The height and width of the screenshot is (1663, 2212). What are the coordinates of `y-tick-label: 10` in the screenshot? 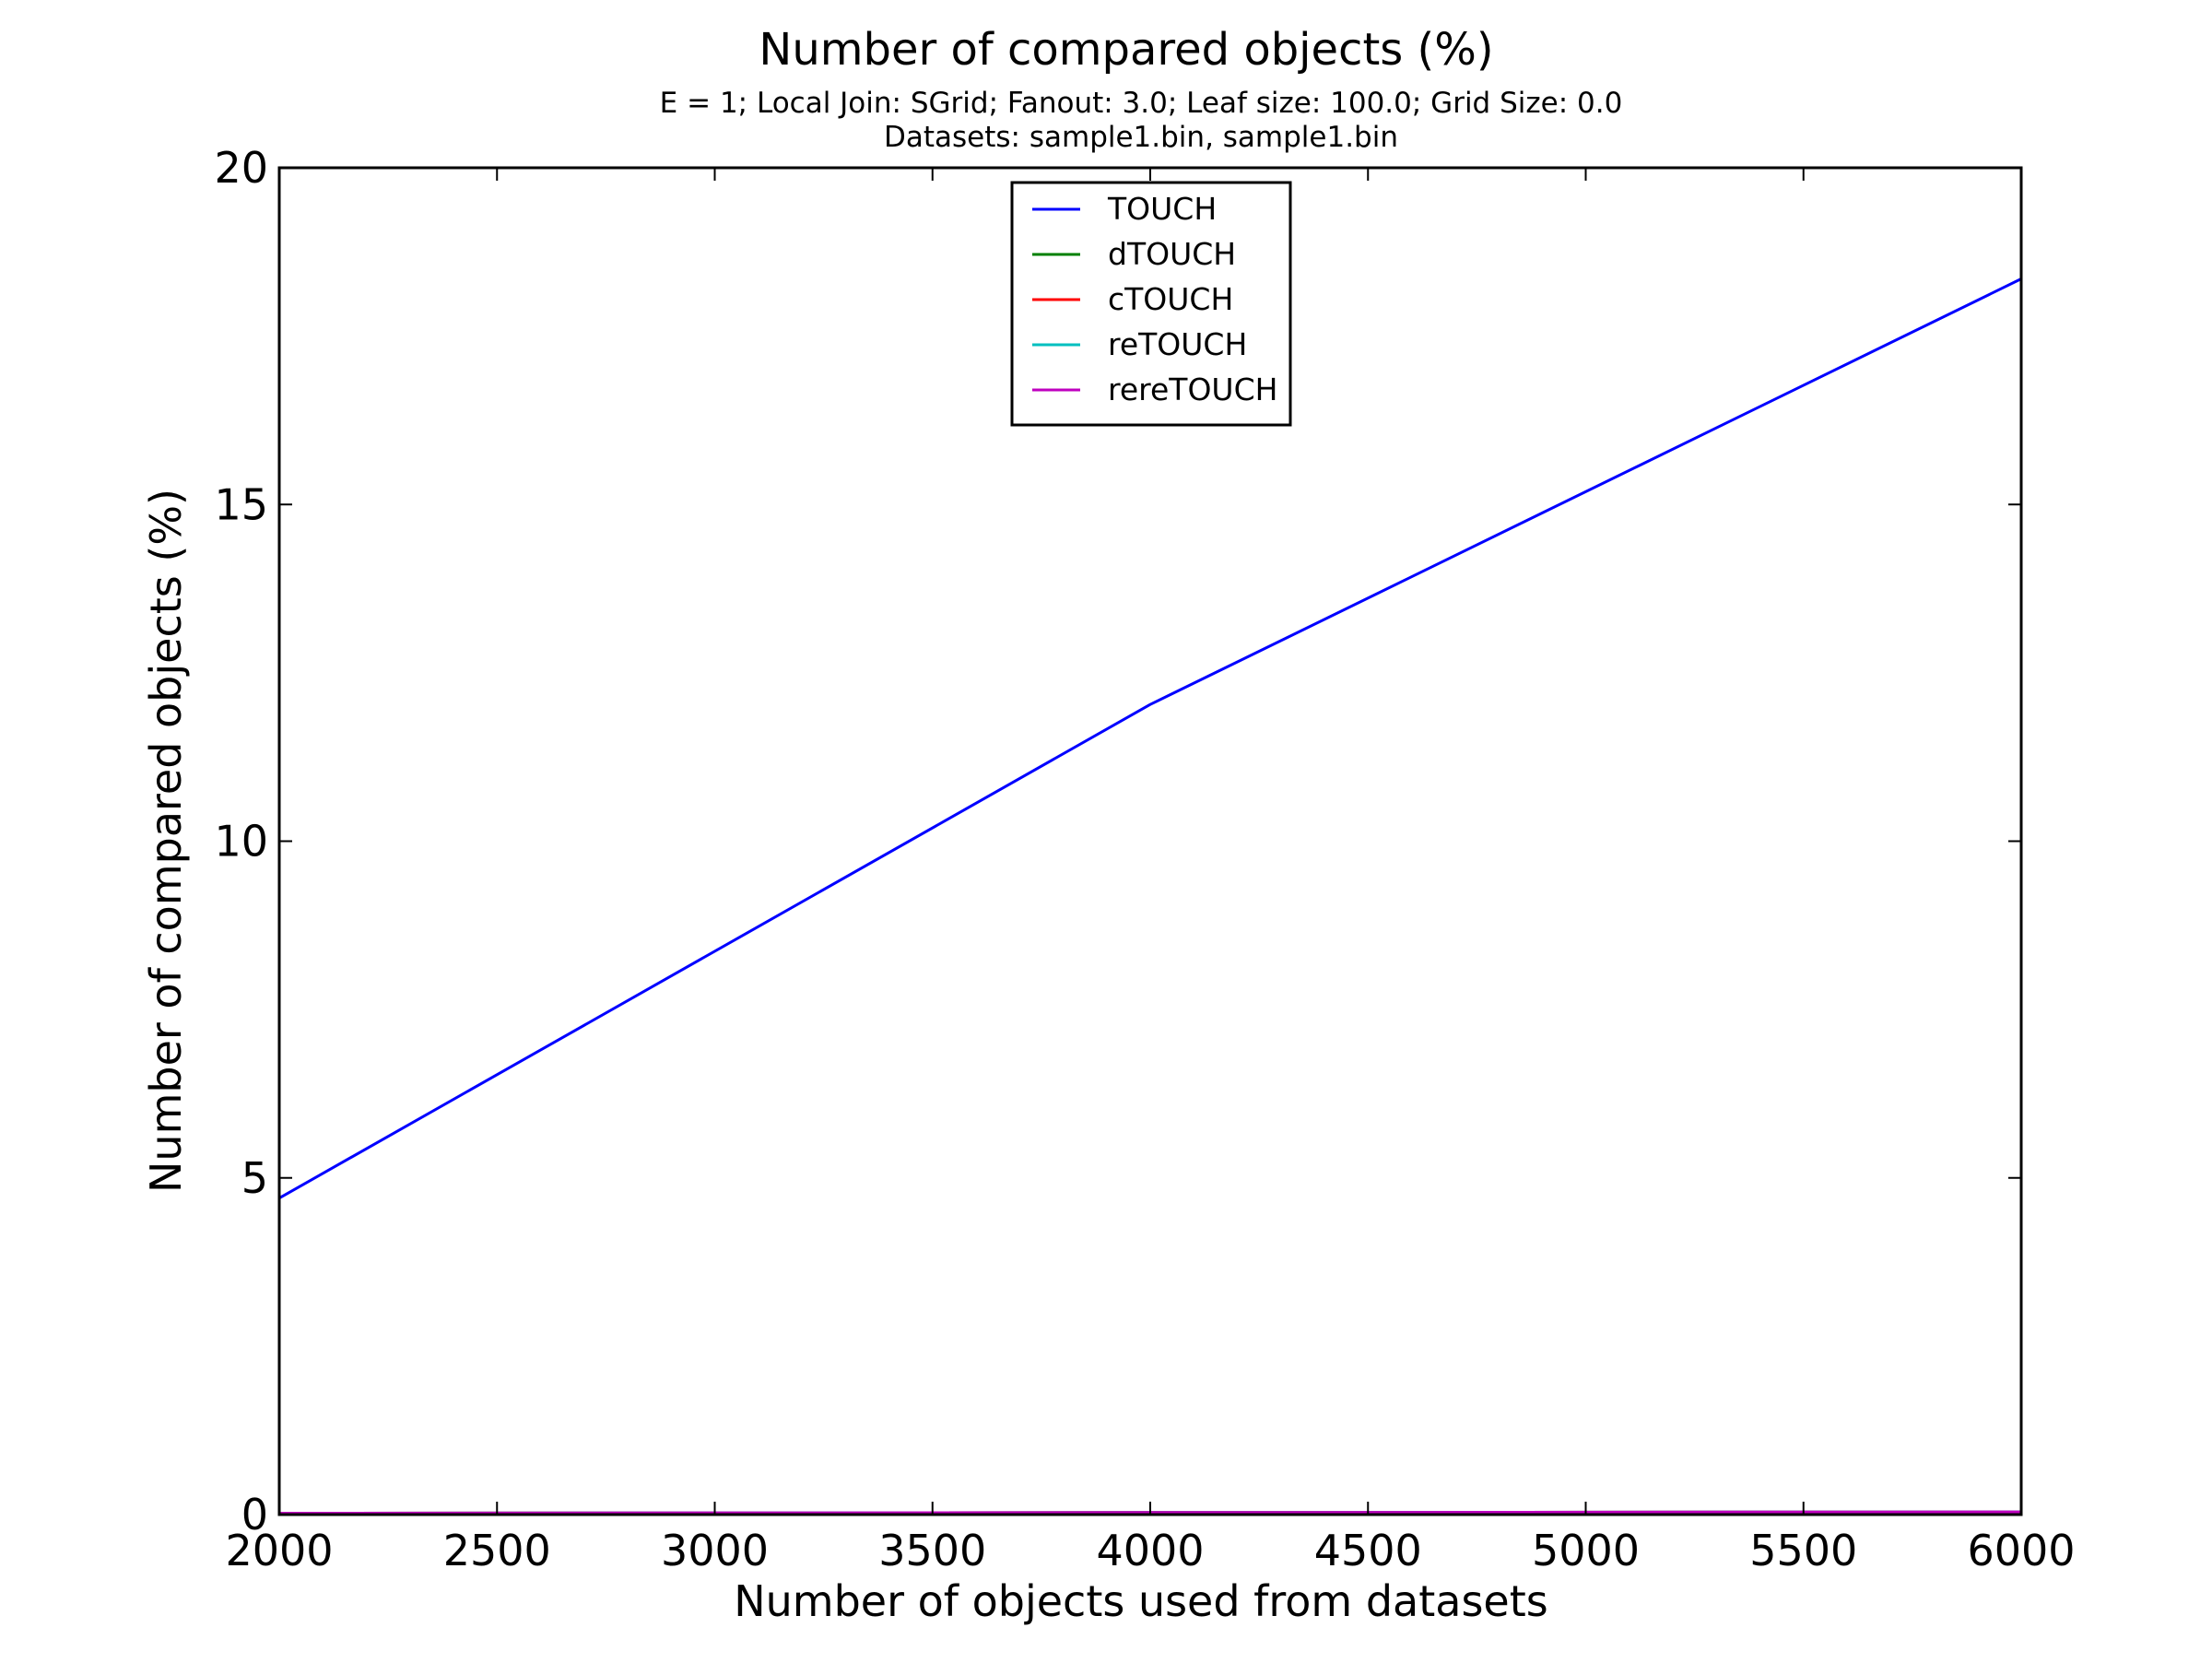 It's located at (241, 842).